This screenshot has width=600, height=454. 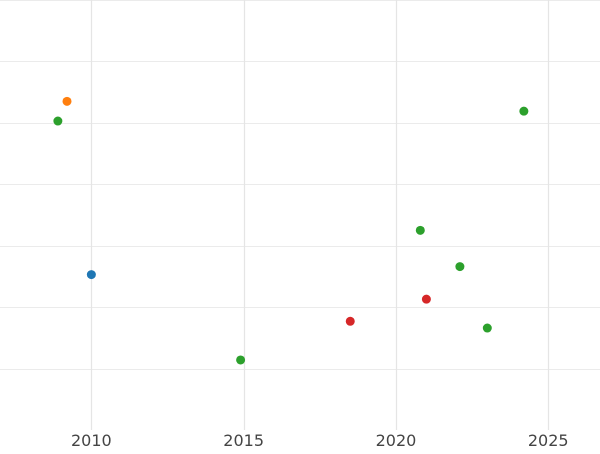 What do you see at coordinates (548, 440) in the screenshot?
I see `x-tick-label-2025: 2025` at bounding box center [548, 440].